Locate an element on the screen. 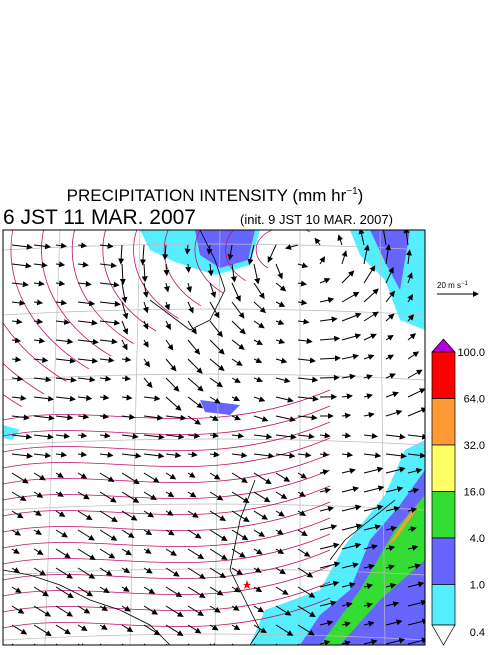 This screenshot has width=500, height=655. colorbar-label: 0.4 is located at coordinates (477, 633).